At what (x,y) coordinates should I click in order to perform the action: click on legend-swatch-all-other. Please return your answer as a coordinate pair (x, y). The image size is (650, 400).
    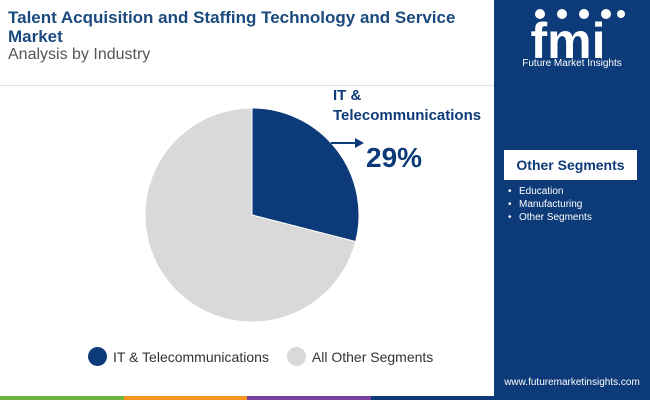
    Looking at the image, I should click on (296, 356).